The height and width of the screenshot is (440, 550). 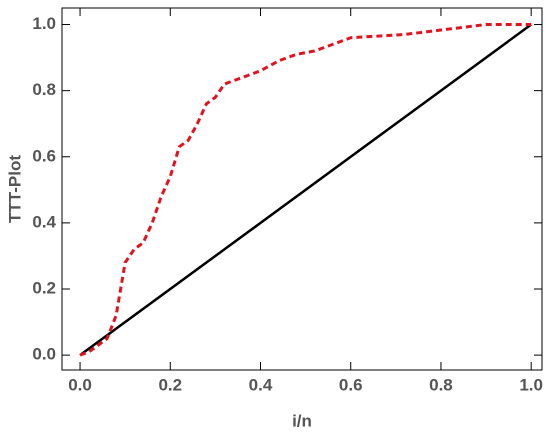 I want to click on x-tick-label: 0.6, so click(x=351, y=384).